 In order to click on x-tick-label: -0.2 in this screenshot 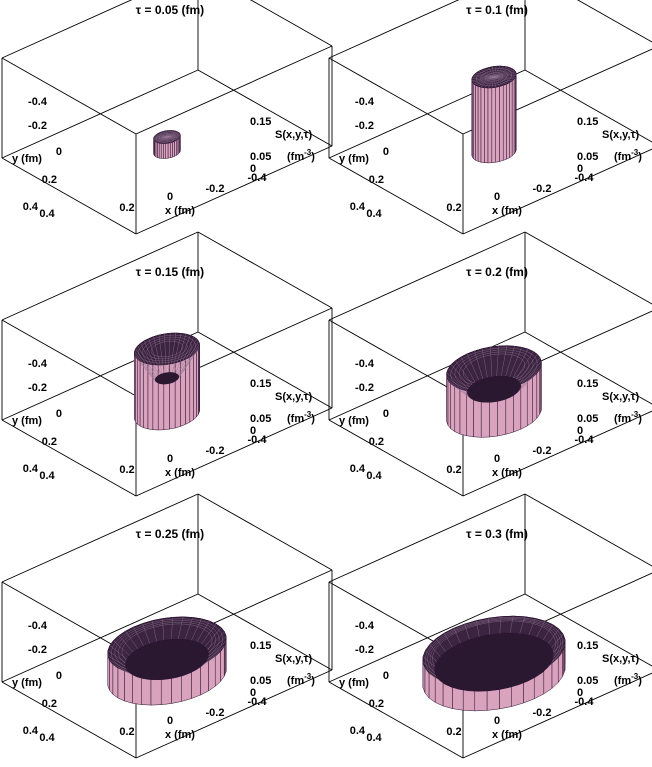, I will do `click(542, 189)`.